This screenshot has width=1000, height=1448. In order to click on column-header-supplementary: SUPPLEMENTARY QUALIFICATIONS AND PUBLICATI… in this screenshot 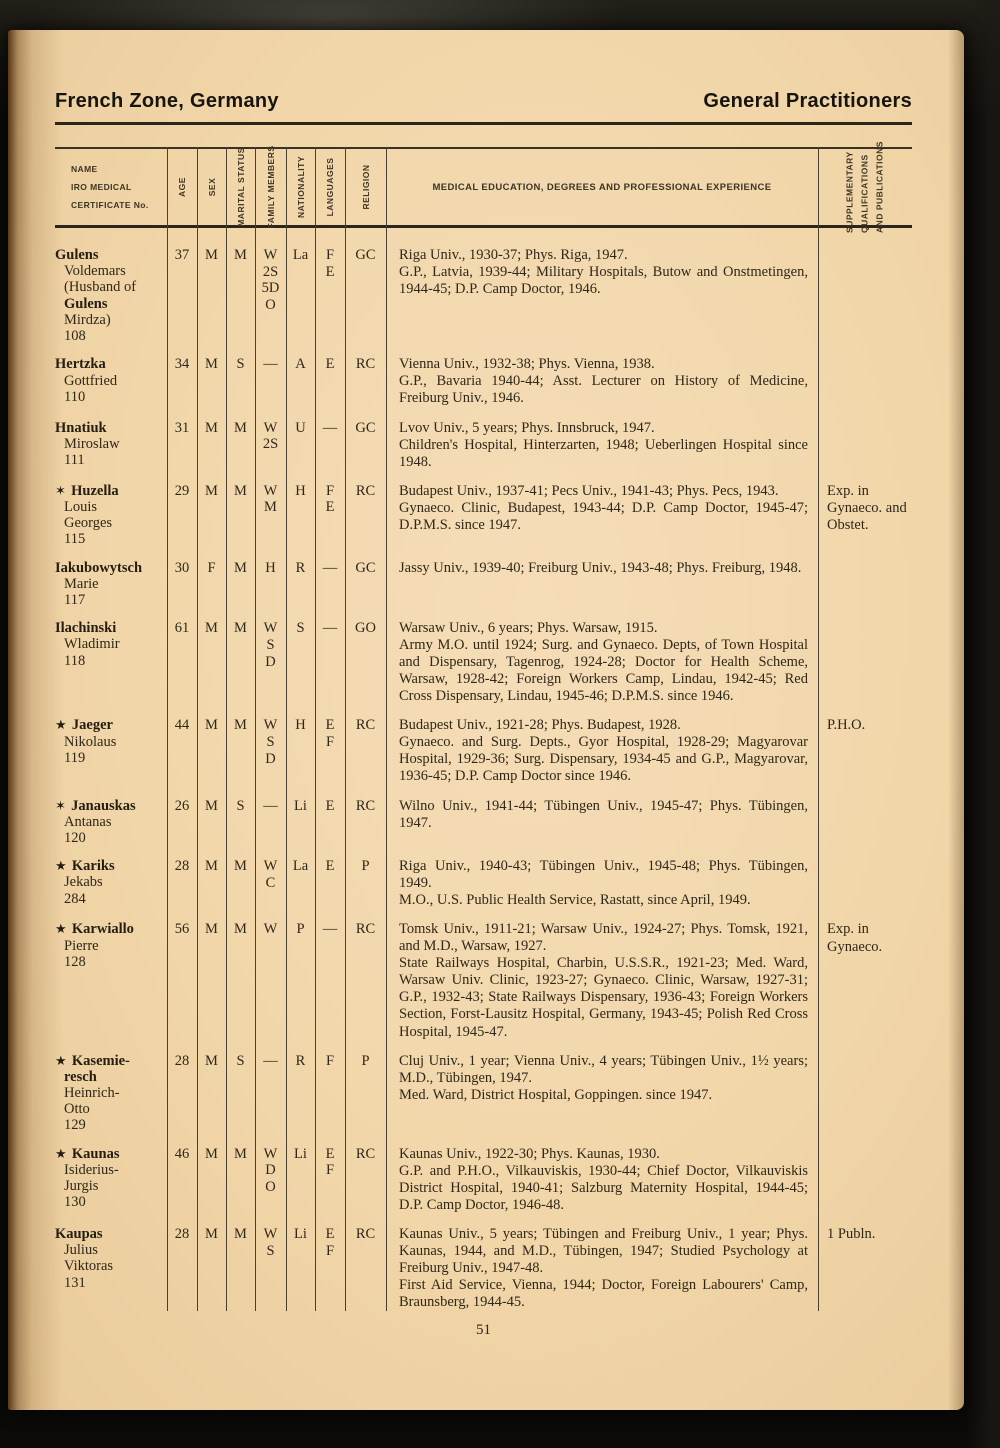, I will do `click(865, 187)`.